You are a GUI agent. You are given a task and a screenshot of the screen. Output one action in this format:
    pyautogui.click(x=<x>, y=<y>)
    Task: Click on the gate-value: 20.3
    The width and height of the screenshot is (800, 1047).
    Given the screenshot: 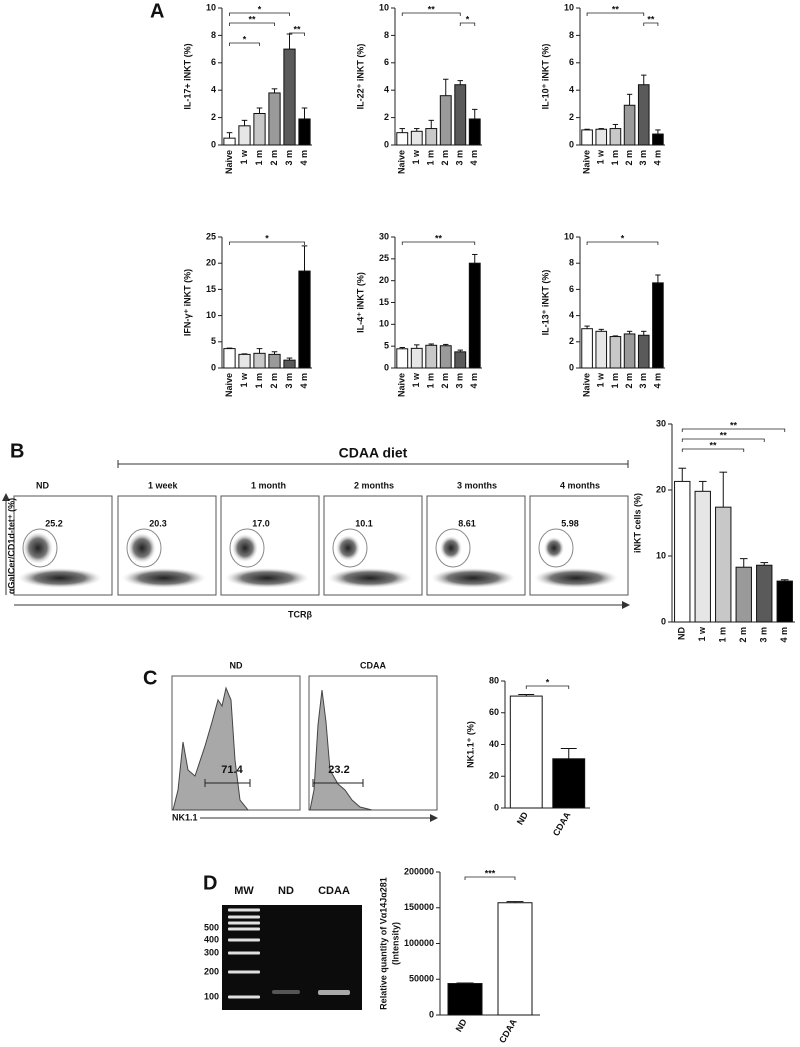 What is the action you would take?
    pyautogui.click(x=158, y=523)
    